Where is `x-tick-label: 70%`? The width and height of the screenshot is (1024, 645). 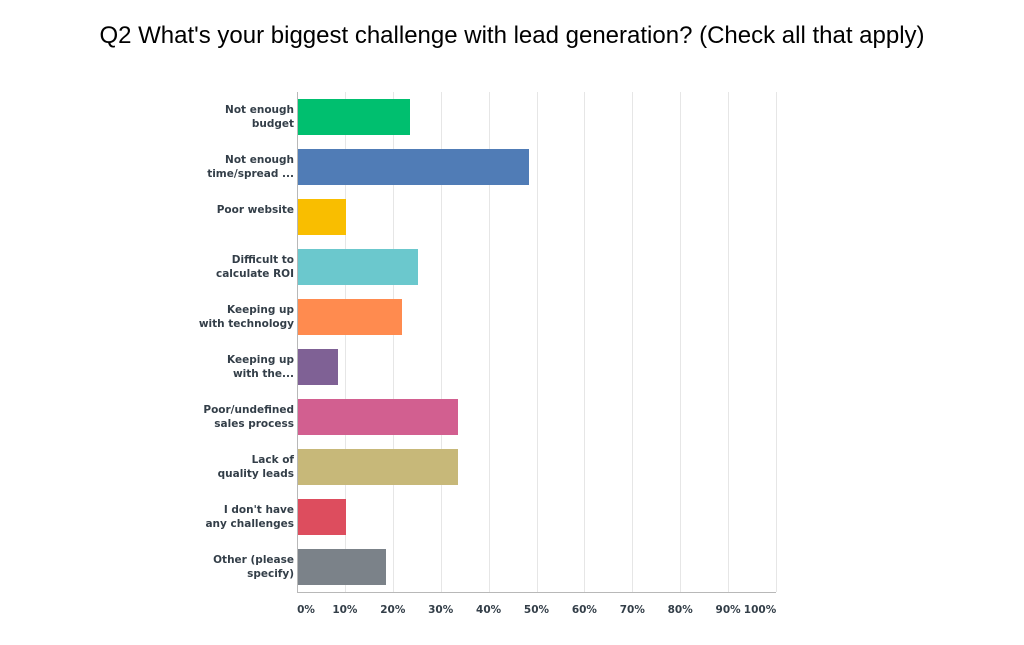
x-tick-label: 70% is located at coordinates (632, 610).